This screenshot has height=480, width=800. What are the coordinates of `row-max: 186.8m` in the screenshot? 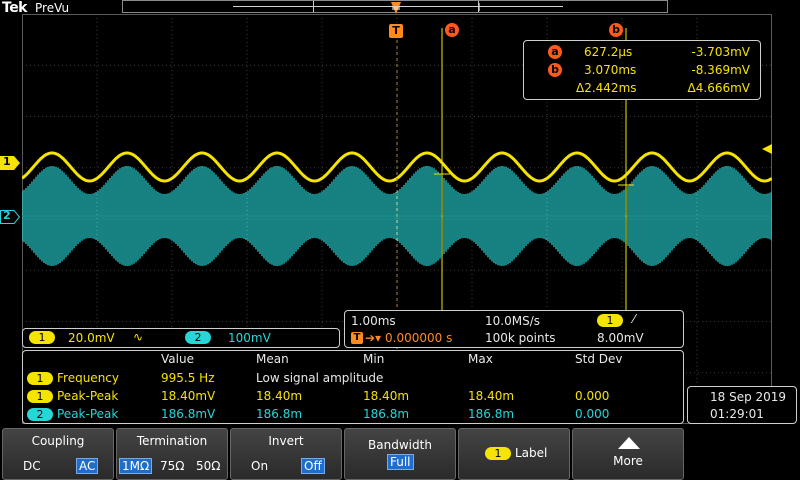 It's located at (491, 414).